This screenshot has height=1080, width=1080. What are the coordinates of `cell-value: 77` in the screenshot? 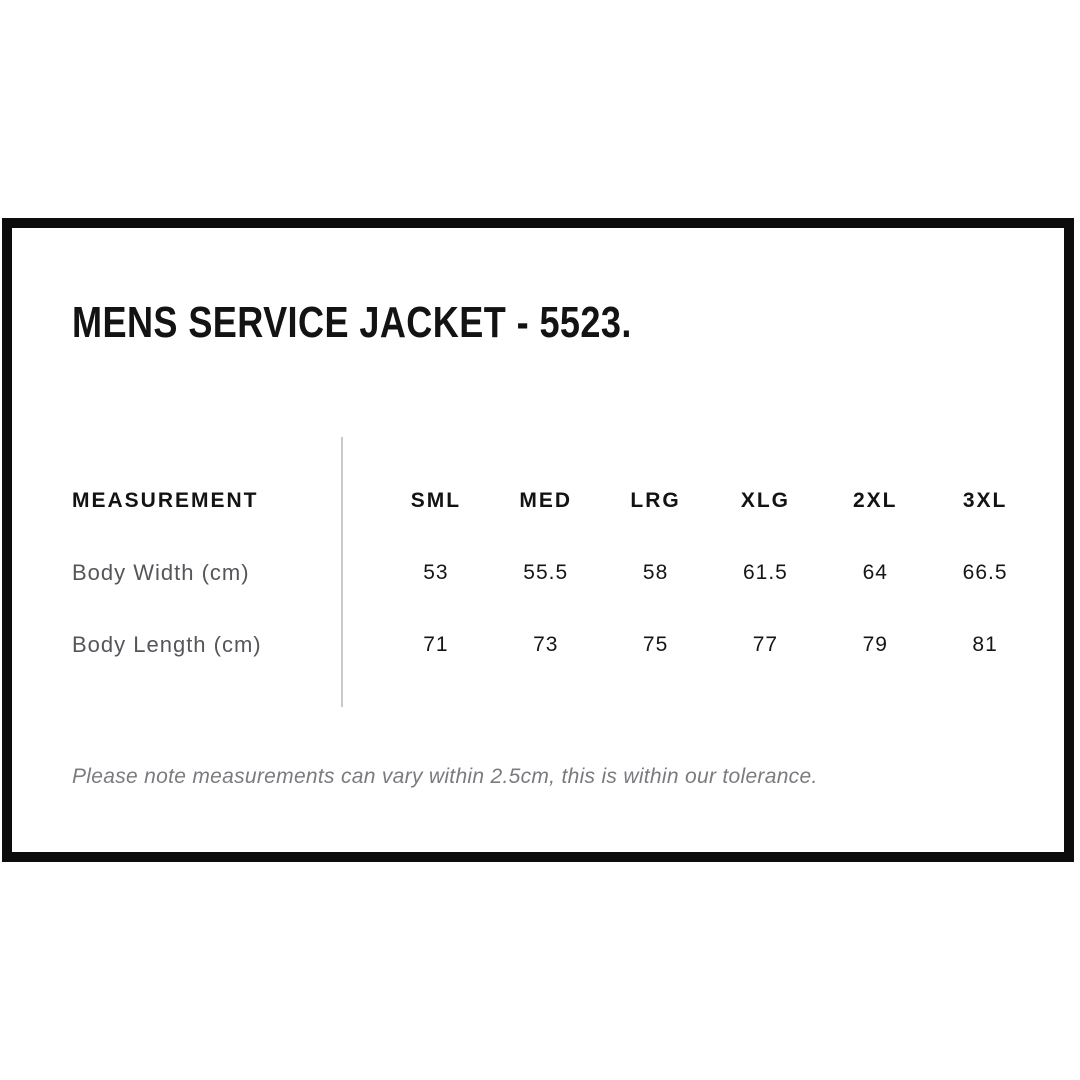 It's located at (765, 644).